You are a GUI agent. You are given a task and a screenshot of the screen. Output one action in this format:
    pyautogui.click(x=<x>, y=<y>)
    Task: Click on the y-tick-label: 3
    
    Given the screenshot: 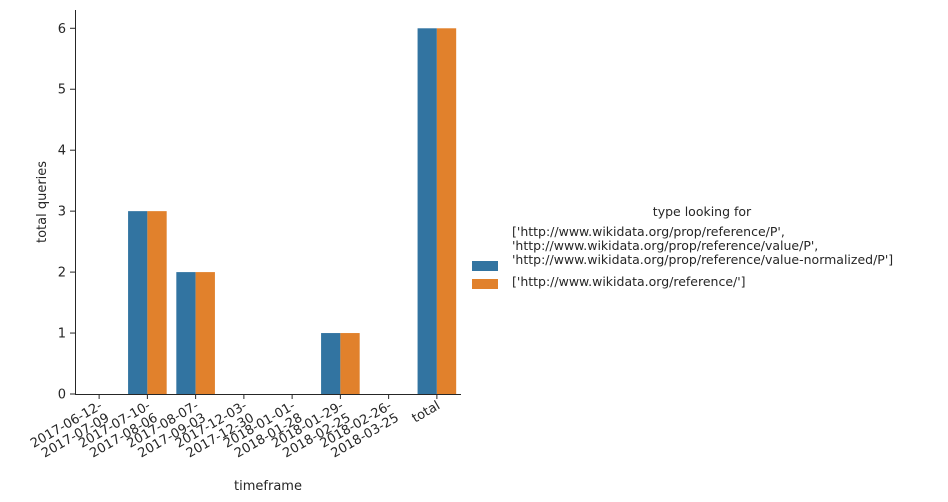 What is the action you would take?
    pyautogui.click(x=62, y=212)
    